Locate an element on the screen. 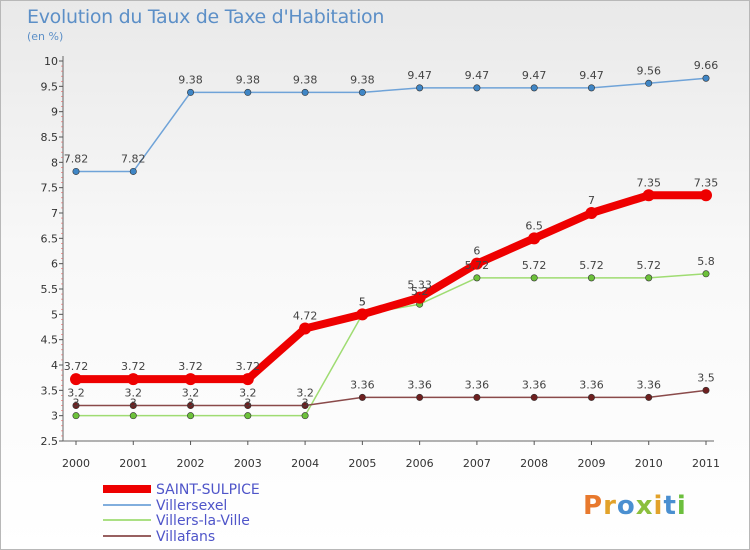  x-tick-label: 2007 is located at coordinates (477, 463).